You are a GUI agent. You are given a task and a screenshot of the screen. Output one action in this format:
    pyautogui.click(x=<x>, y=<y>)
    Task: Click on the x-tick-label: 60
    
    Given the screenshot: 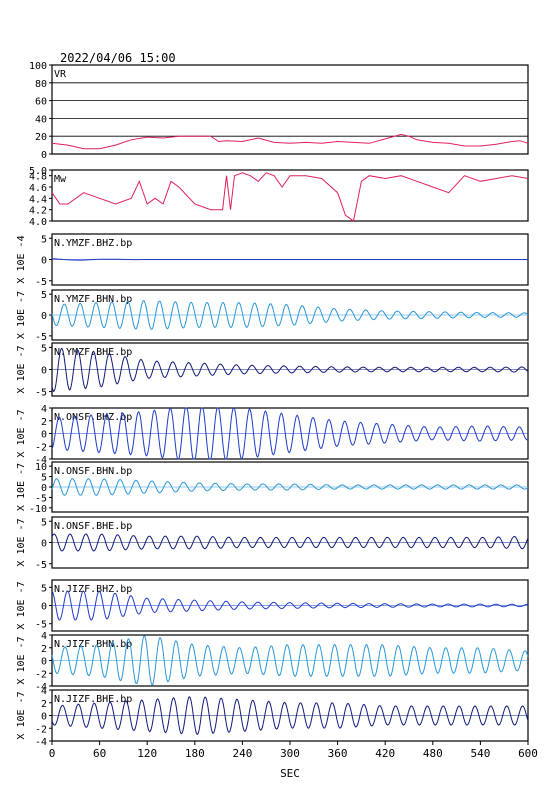 What is the action you would take?
    pyautogui.click(x=99, y=753)
    